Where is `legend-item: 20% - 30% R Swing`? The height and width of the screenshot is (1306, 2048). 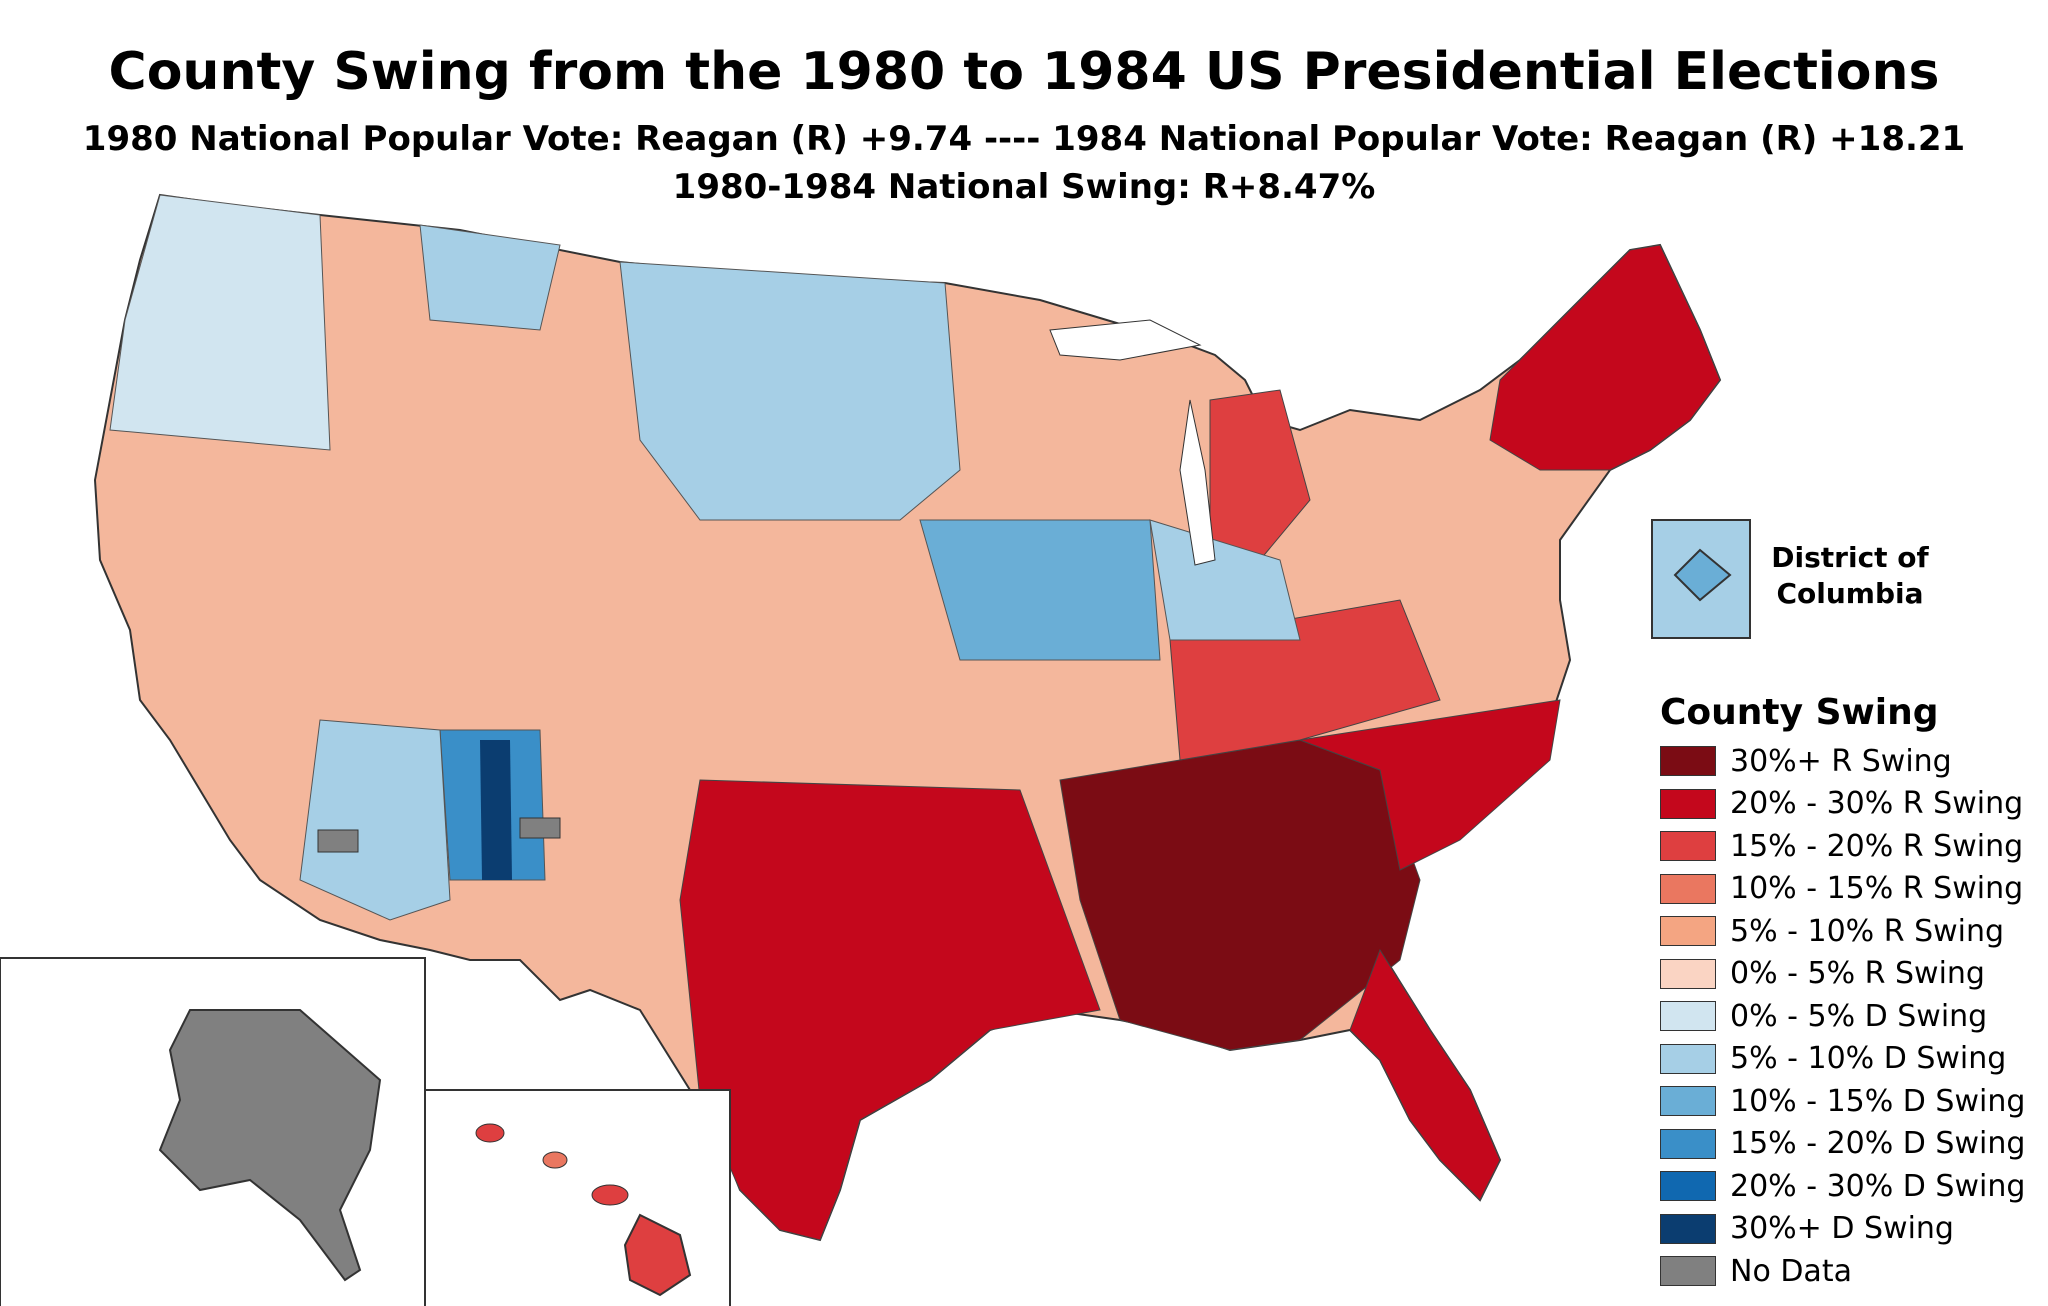
legend-item: 20% - 30% R Swing is located at coordinates (1850, 804).